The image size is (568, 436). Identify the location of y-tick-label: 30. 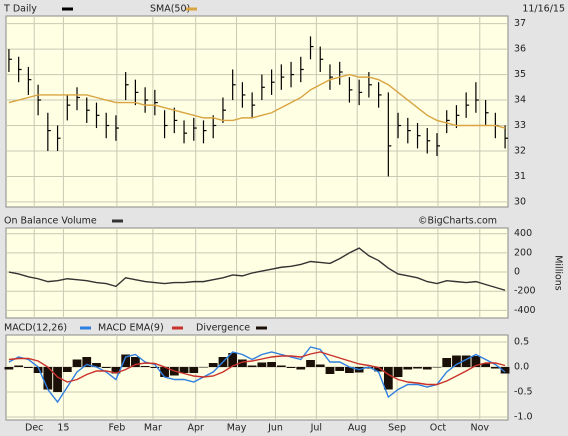
(520, 201).